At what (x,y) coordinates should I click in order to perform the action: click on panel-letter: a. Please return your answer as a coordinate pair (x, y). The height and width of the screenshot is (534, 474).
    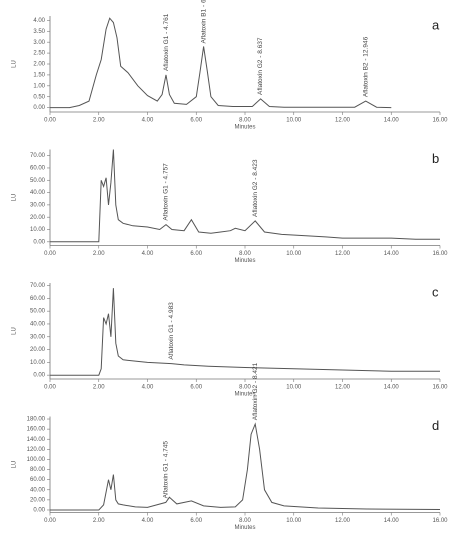
    Looking at the image, I should click on (436, 24).